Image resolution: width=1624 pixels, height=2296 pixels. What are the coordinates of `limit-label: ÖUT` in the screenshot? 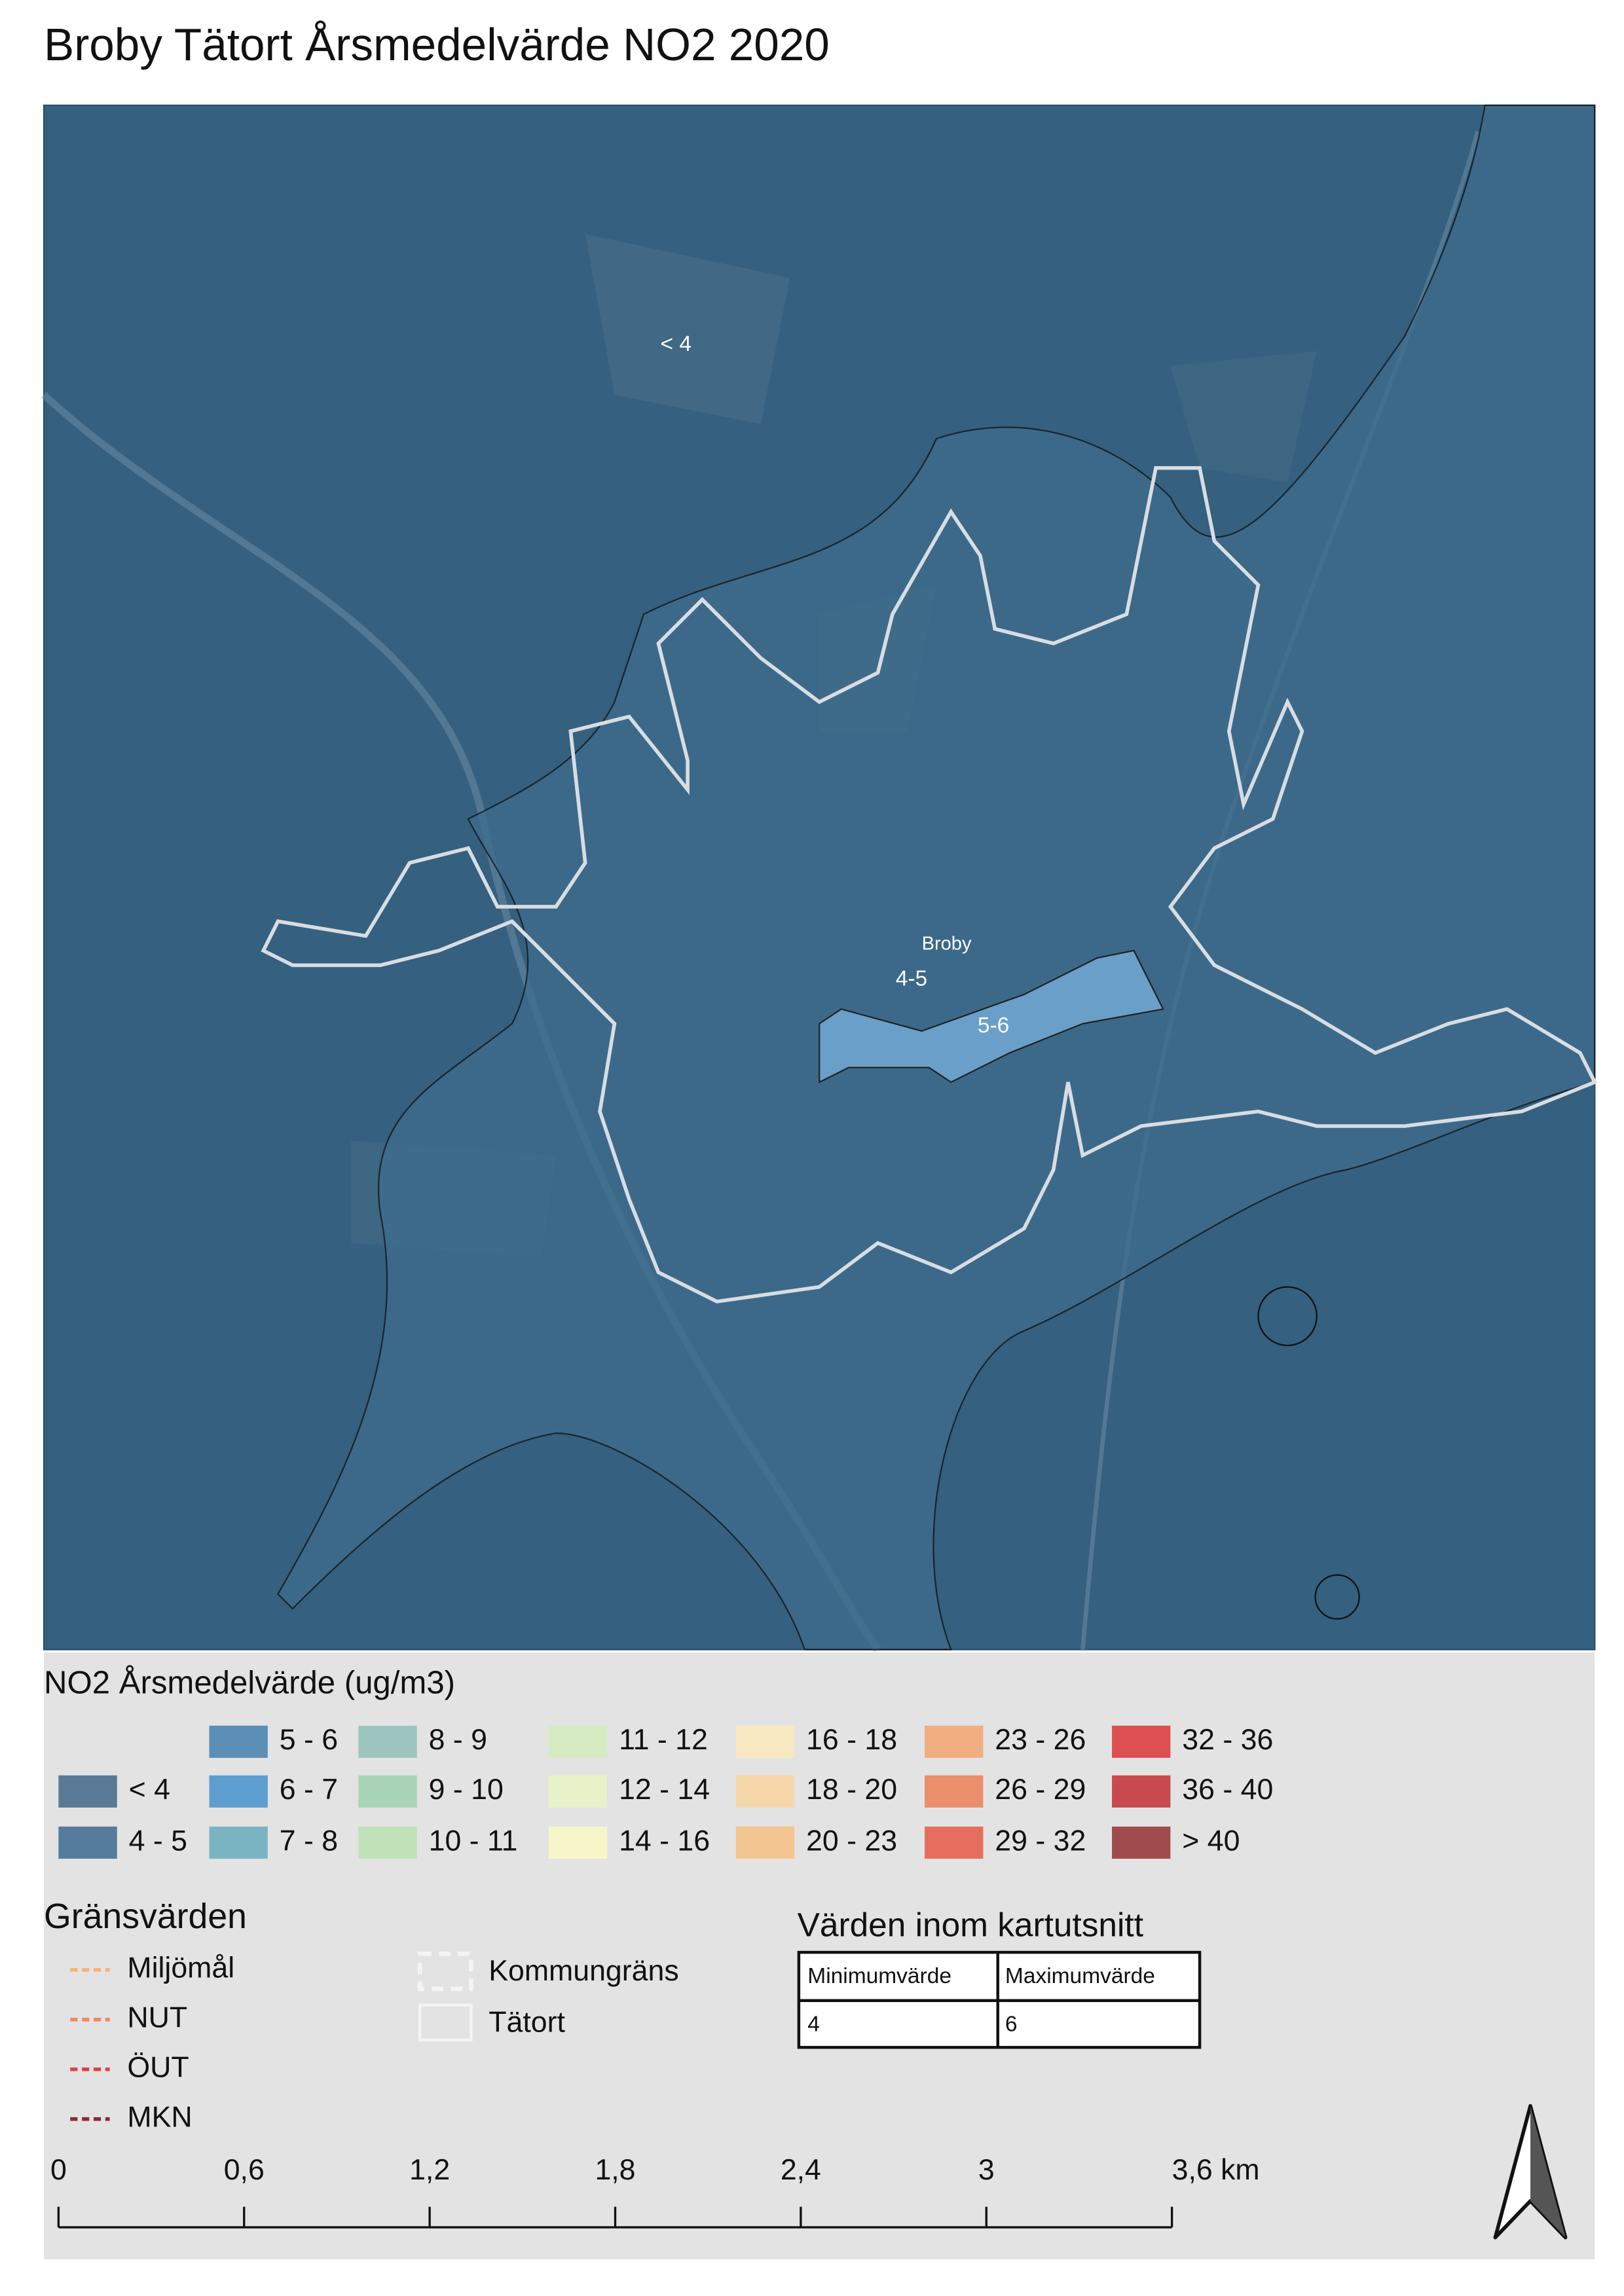 It's located at (158, 2068).